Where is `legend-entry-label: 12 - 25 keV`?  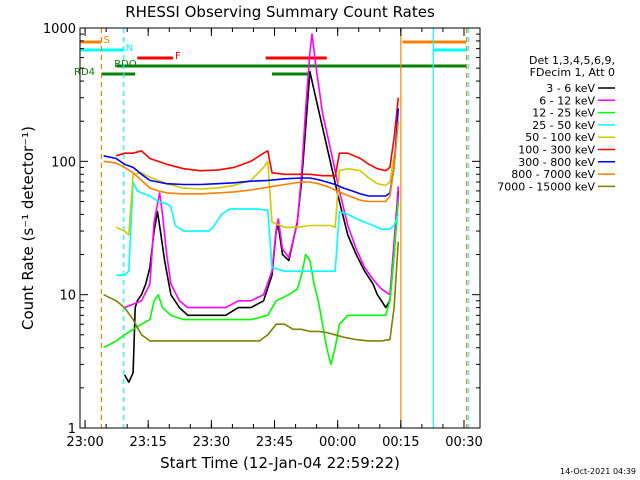
legend-entry-label: 12 - 25 keV is located at coordinates (563, 113).